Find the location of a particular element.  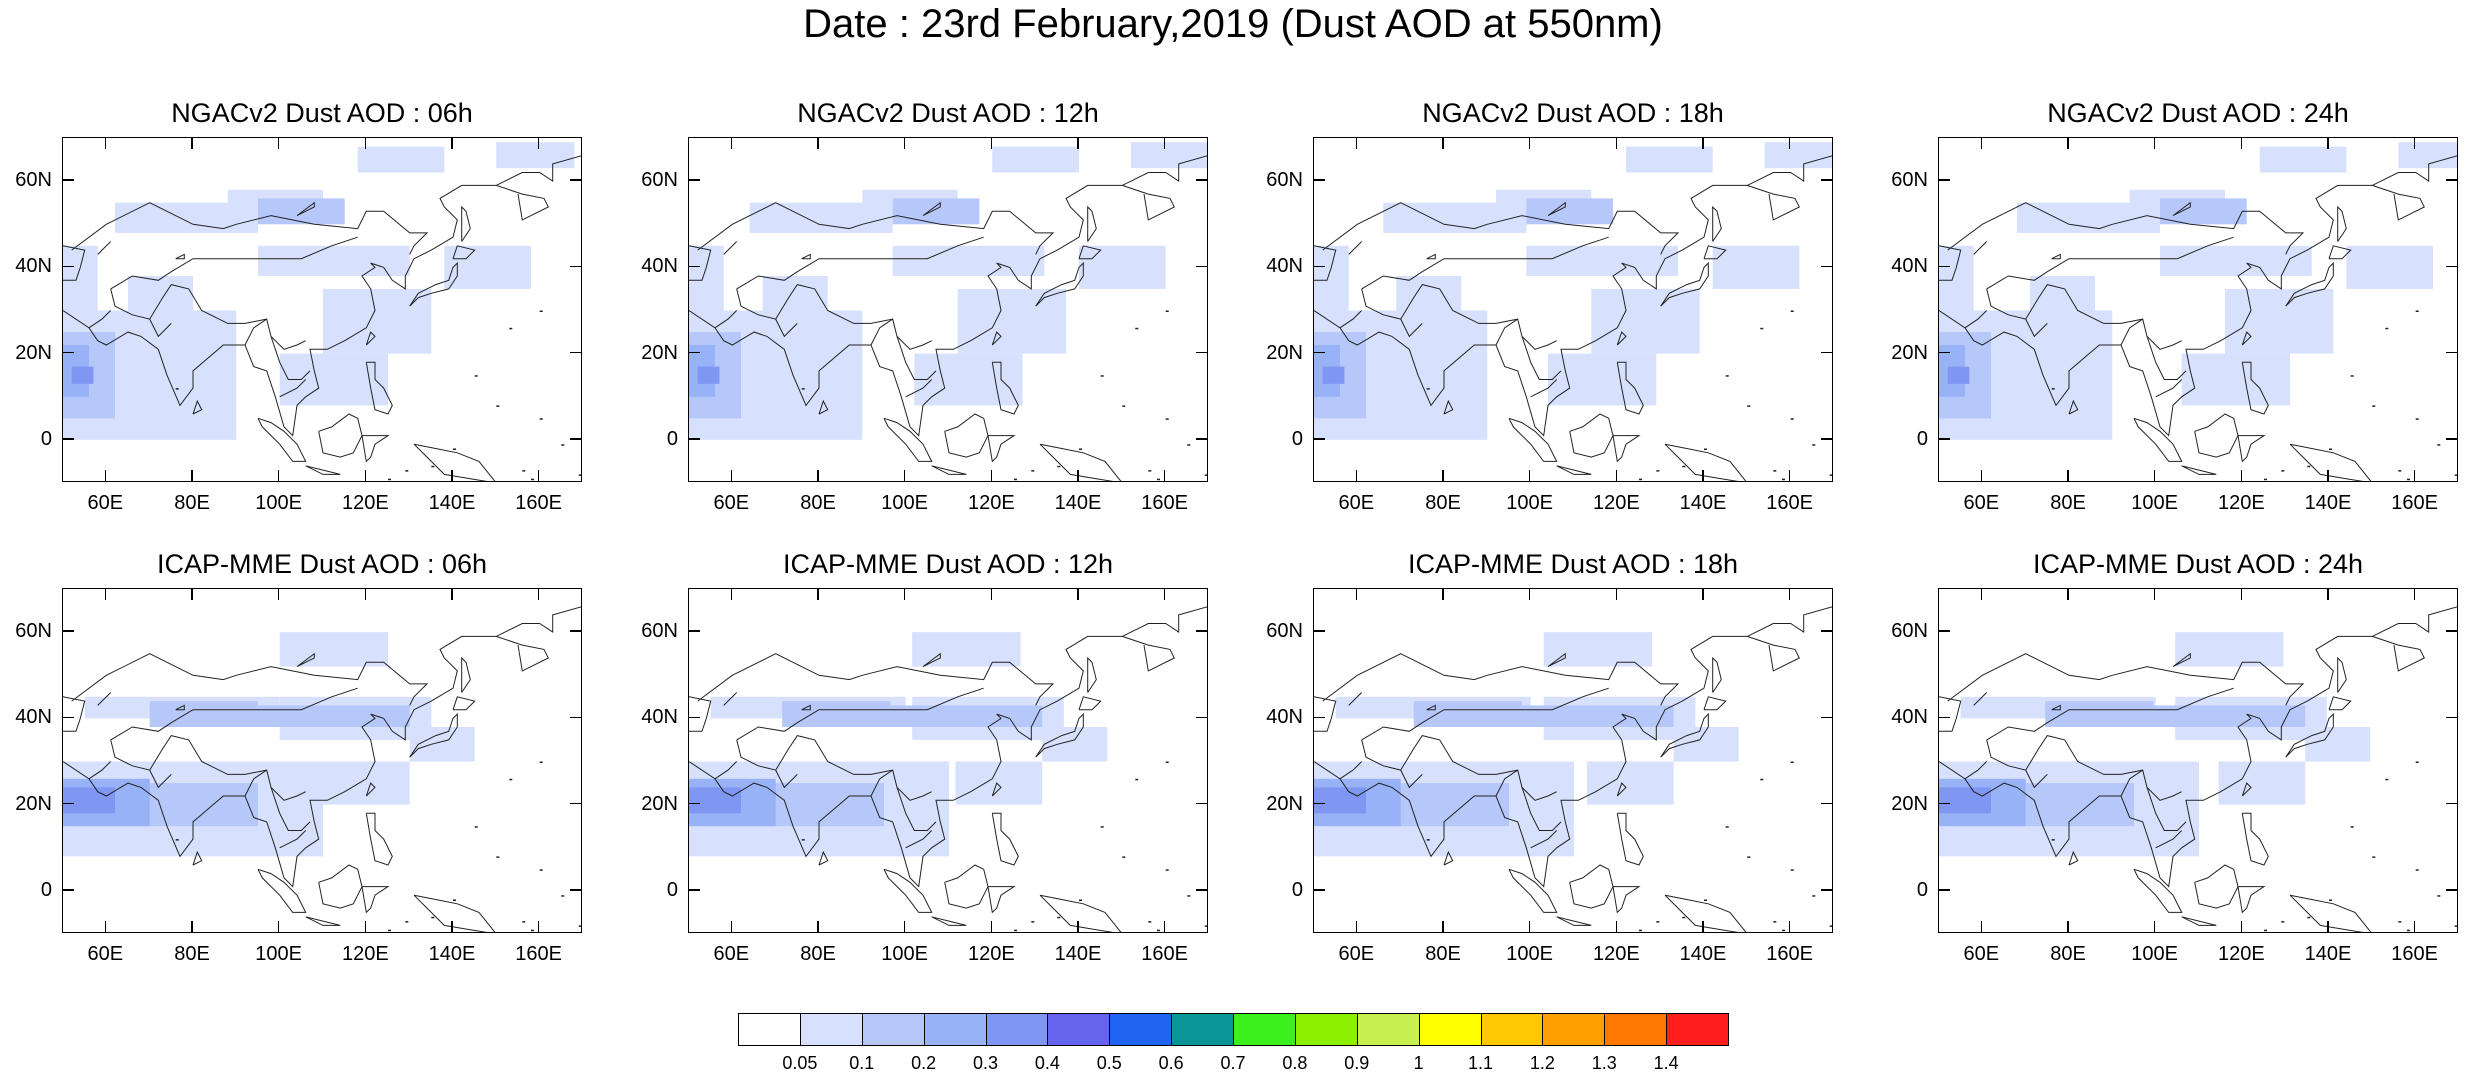

colorbar-label: 0.9 is located at coordinates (1357, 1063).